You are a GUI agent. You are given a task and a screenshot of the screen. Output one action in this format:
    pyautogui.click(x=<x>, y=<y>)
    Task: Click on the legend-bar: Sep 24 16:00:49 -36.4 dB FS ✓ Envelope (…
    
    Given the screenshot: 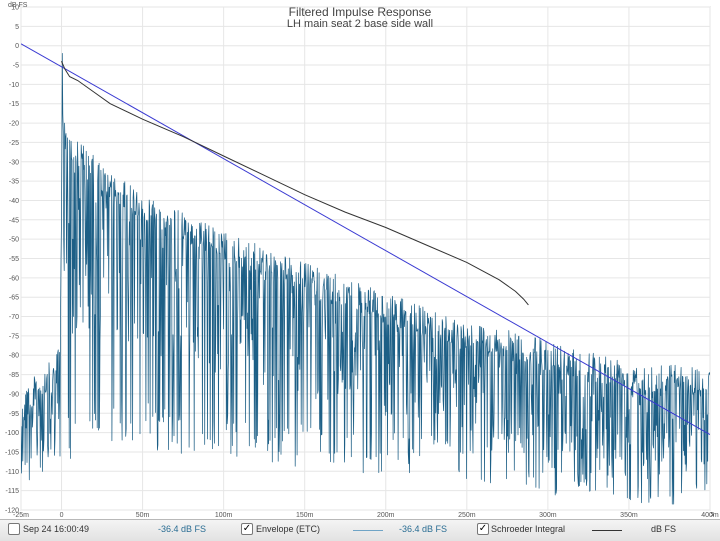 What is the action you would take?
    pyautogui.click(x=360, y=530)
    